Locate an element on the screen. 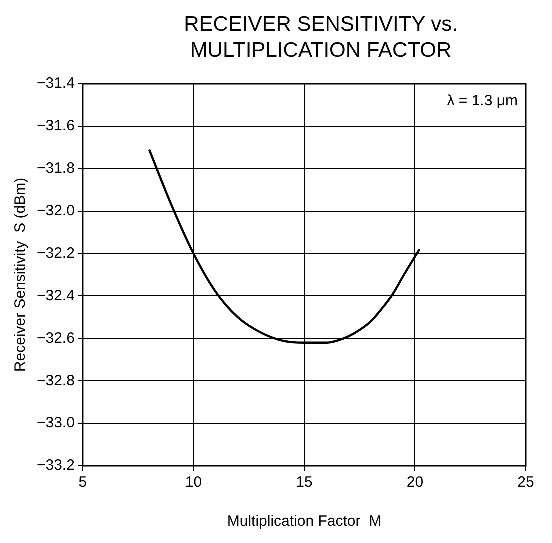  x-tick-label: 20 is located at coordinates (415, 483).